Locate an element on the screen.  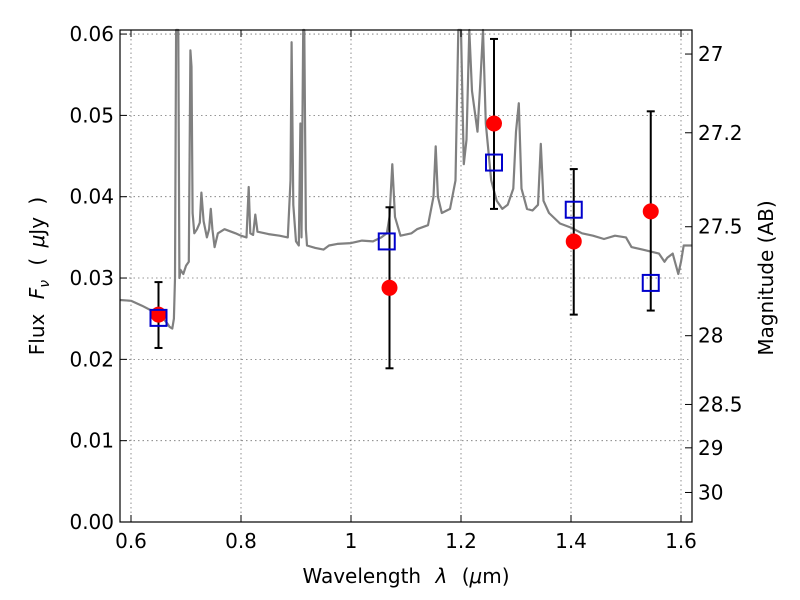
y2-axis-label: Magnitude (AB) is located at coordinates (766, 277).